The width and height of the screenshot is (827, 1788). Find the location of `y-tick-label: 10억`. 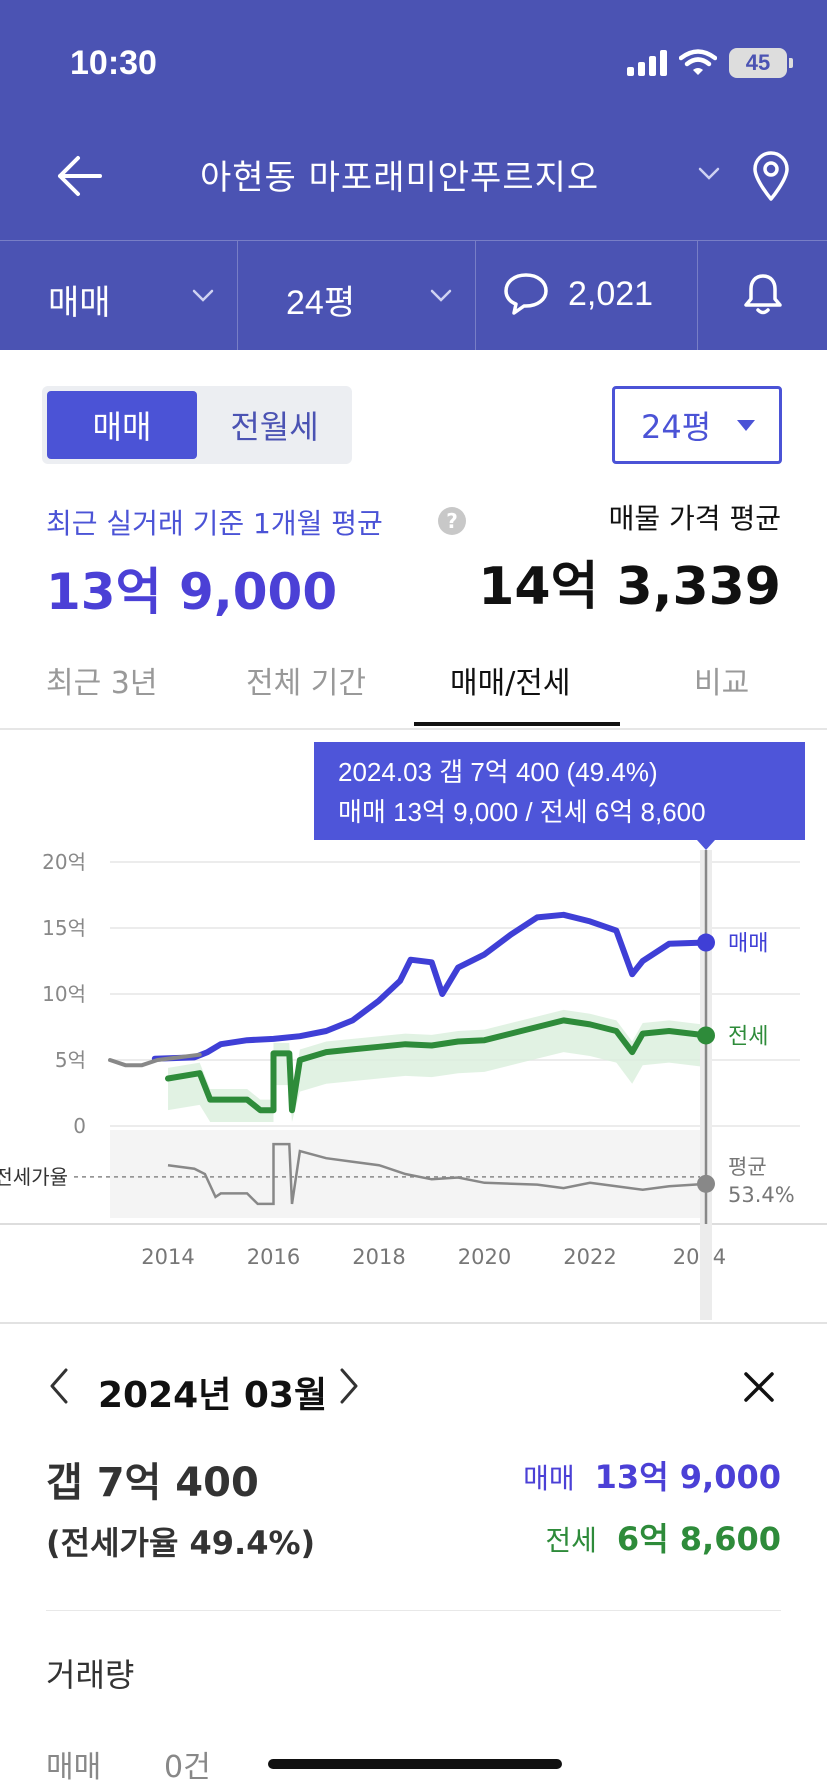

y-tick-label: 10억 is located at coordinates (64, 994).